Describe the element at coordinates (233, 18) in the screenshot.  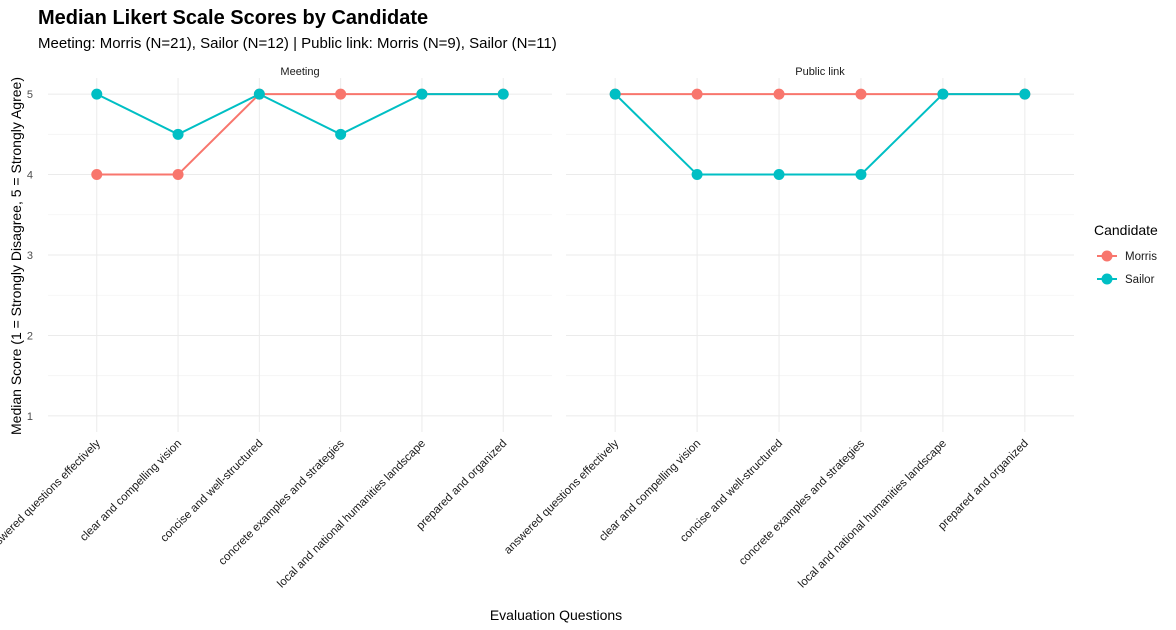
I see `chart-title: Median Likert Scale Scores by Candidate` at that location.